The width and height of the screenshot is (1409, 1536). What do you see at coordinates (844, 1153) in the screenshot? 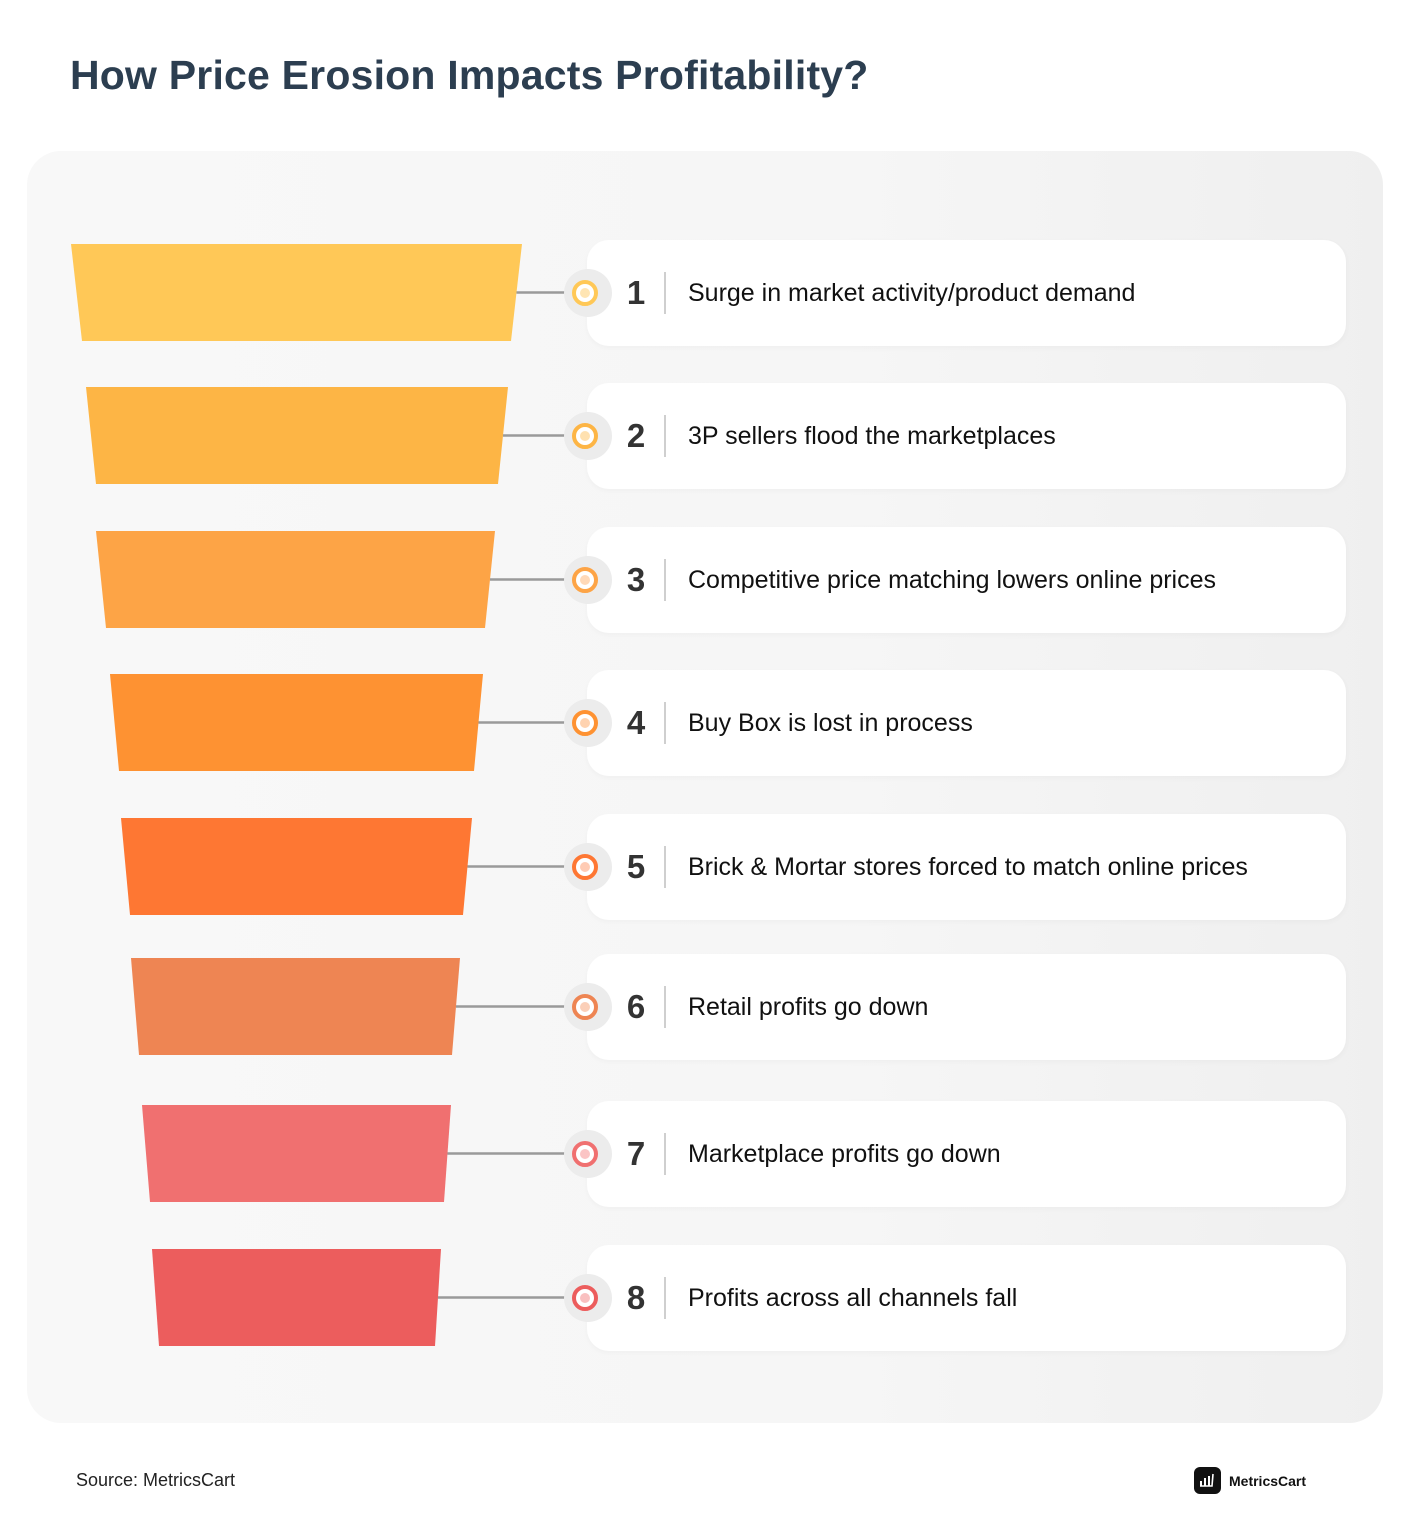
I see `step-label: Marketplace profits go down` at bounding box center [844, 1153].